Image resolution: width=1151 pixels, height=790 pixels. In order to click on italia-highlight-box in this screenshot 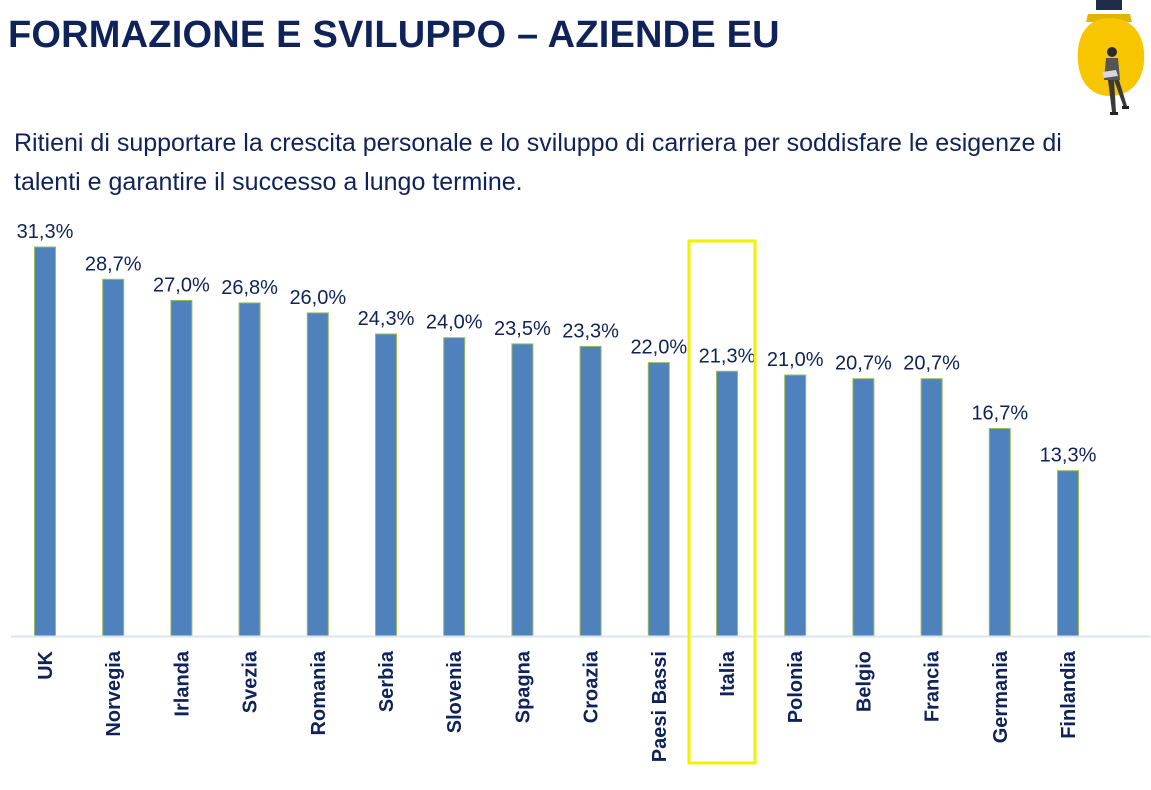, I will do `click(722, 502)`.